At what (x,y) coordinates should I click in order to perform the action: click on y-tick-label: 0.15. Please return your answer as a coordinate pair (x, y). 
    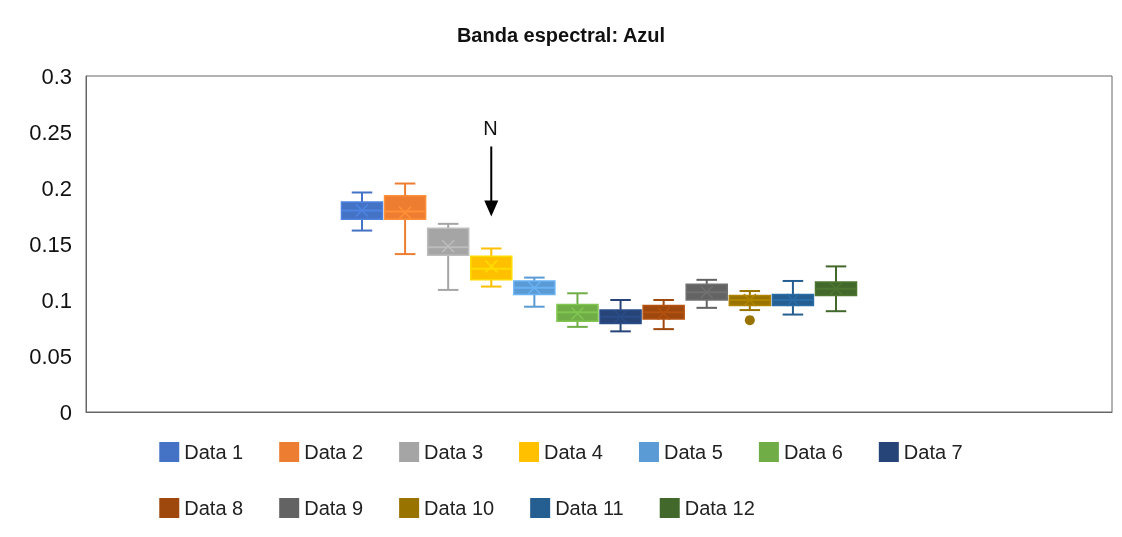
    Looking at the image, I should click on (50, 244).